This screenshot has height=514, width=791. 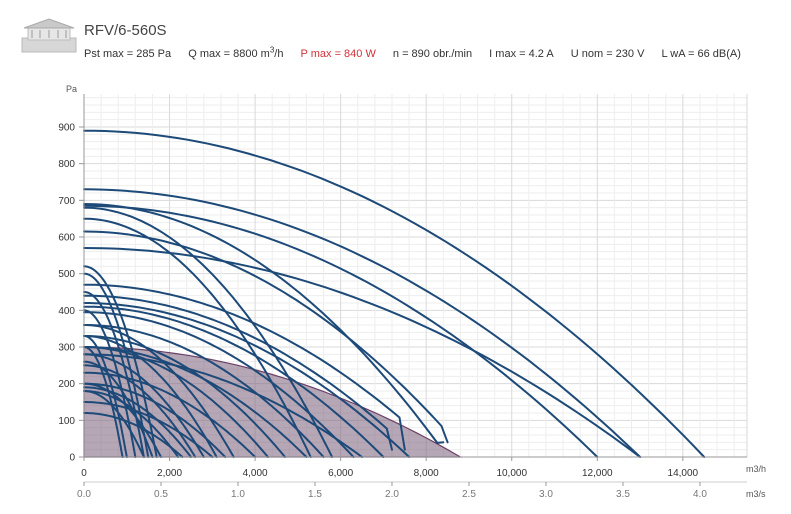 I want to click on spec-i-max: I max = 4.2 A, so click(x=521, y=53).